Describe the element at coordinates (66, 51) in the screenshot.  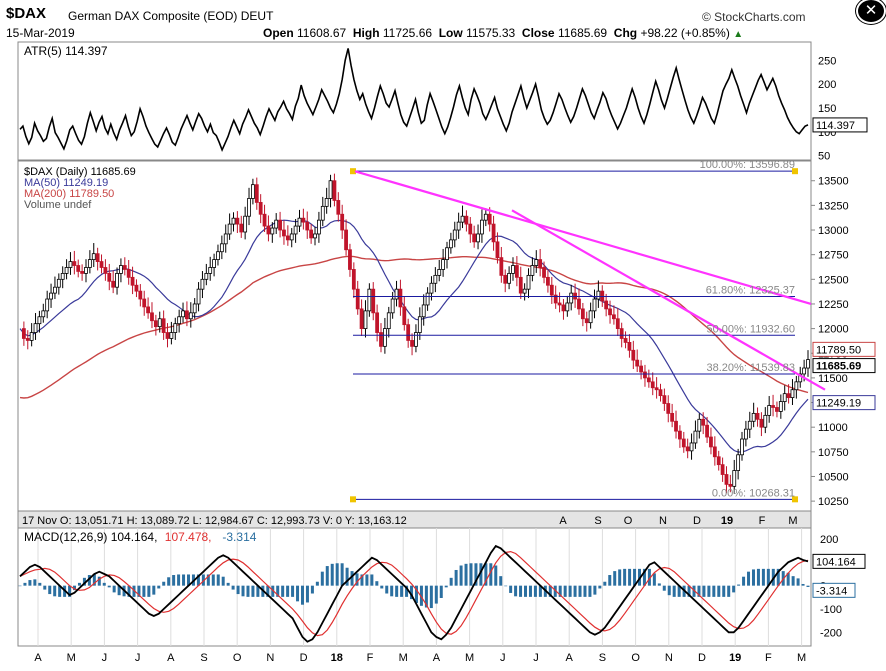
I see `atr-legend: ATR(5) 114.397` at that location.